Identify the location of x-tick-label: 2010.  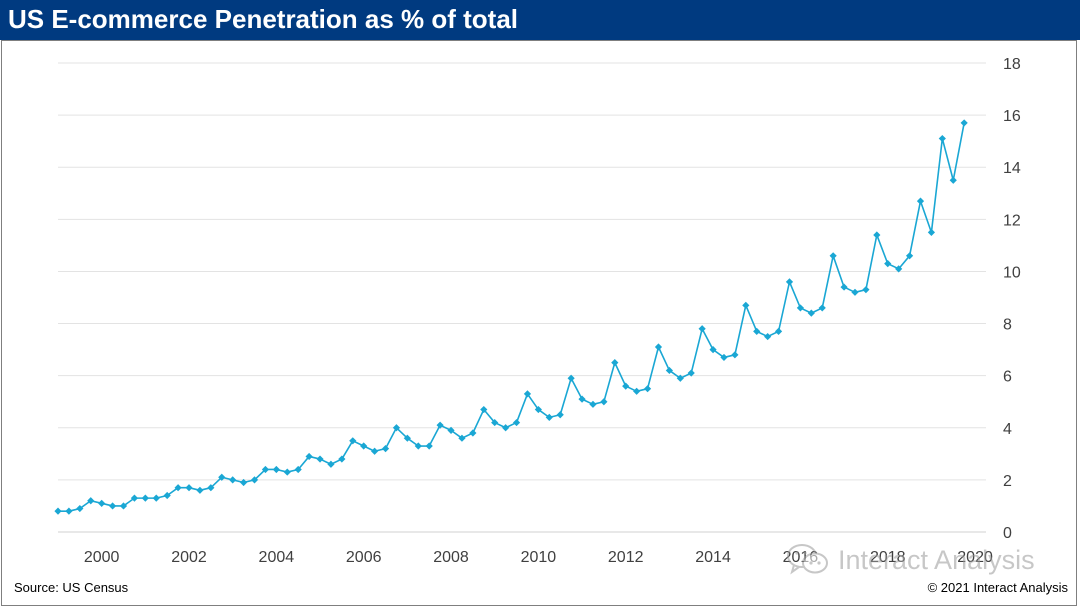
(539, 557).